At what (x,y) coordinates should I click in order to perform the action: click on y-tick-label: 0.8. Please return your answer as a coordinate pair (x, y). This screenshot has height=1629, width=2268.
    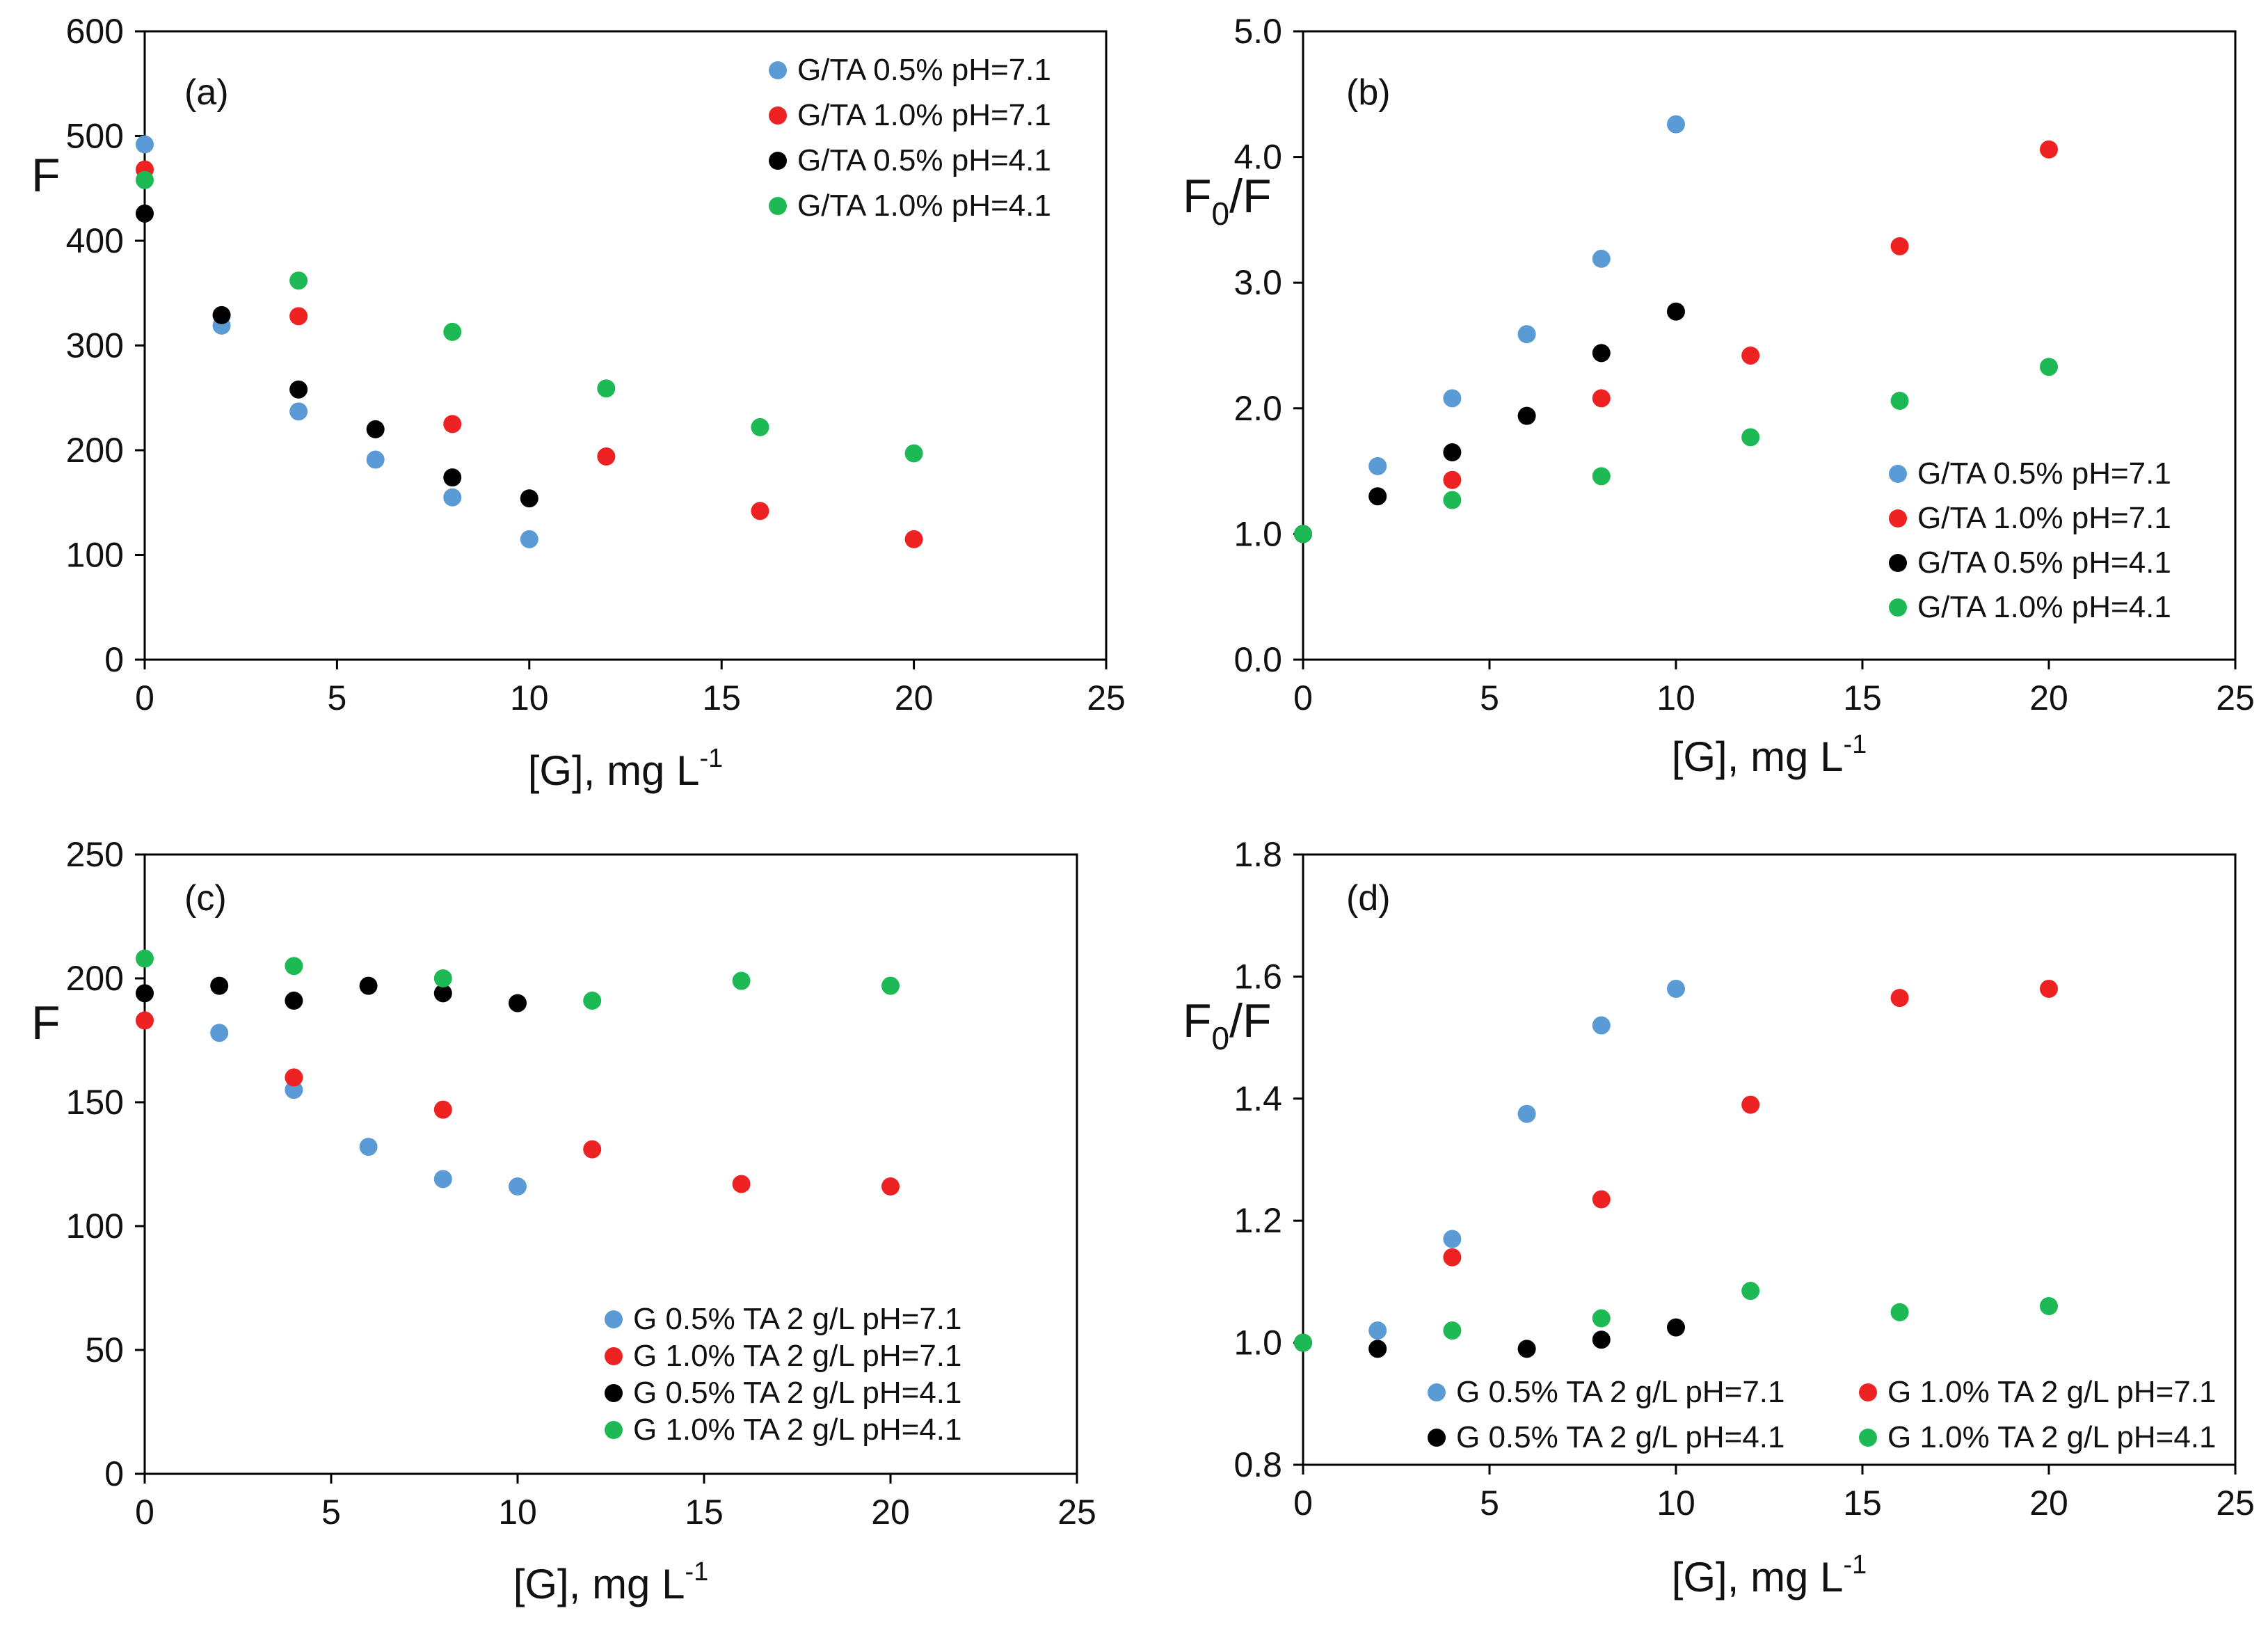
    Looking at the image, I should click on (1257, 1465).